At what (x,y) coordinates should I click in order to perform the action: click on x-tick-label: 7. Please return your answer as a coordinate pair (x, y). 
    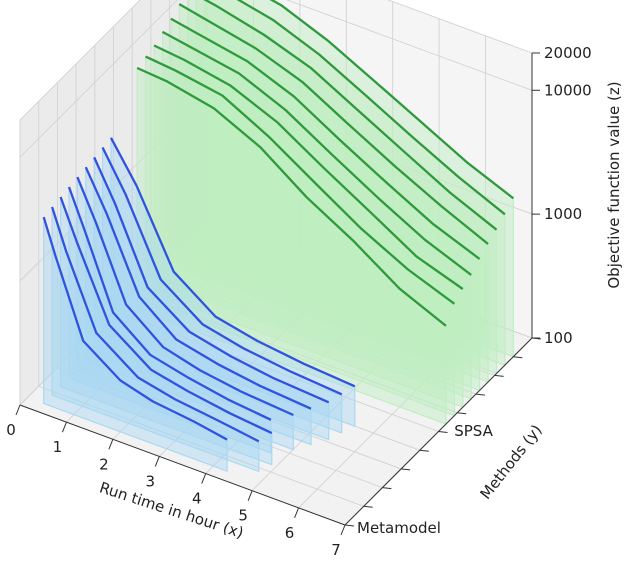
    Looking at the image, I should click on (336, 550).